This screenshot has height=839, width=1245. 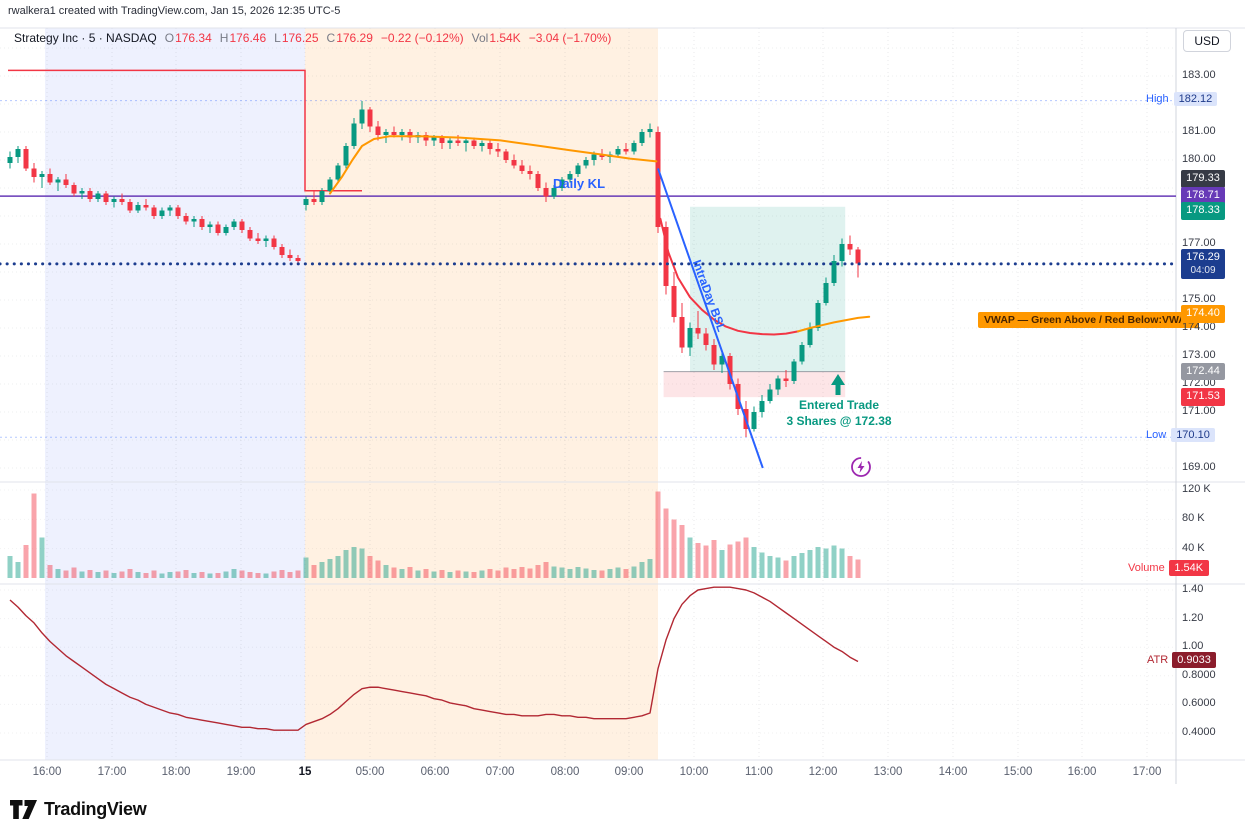 I want to click on atr-tick: 1.40, so click(x=1193, y=589).